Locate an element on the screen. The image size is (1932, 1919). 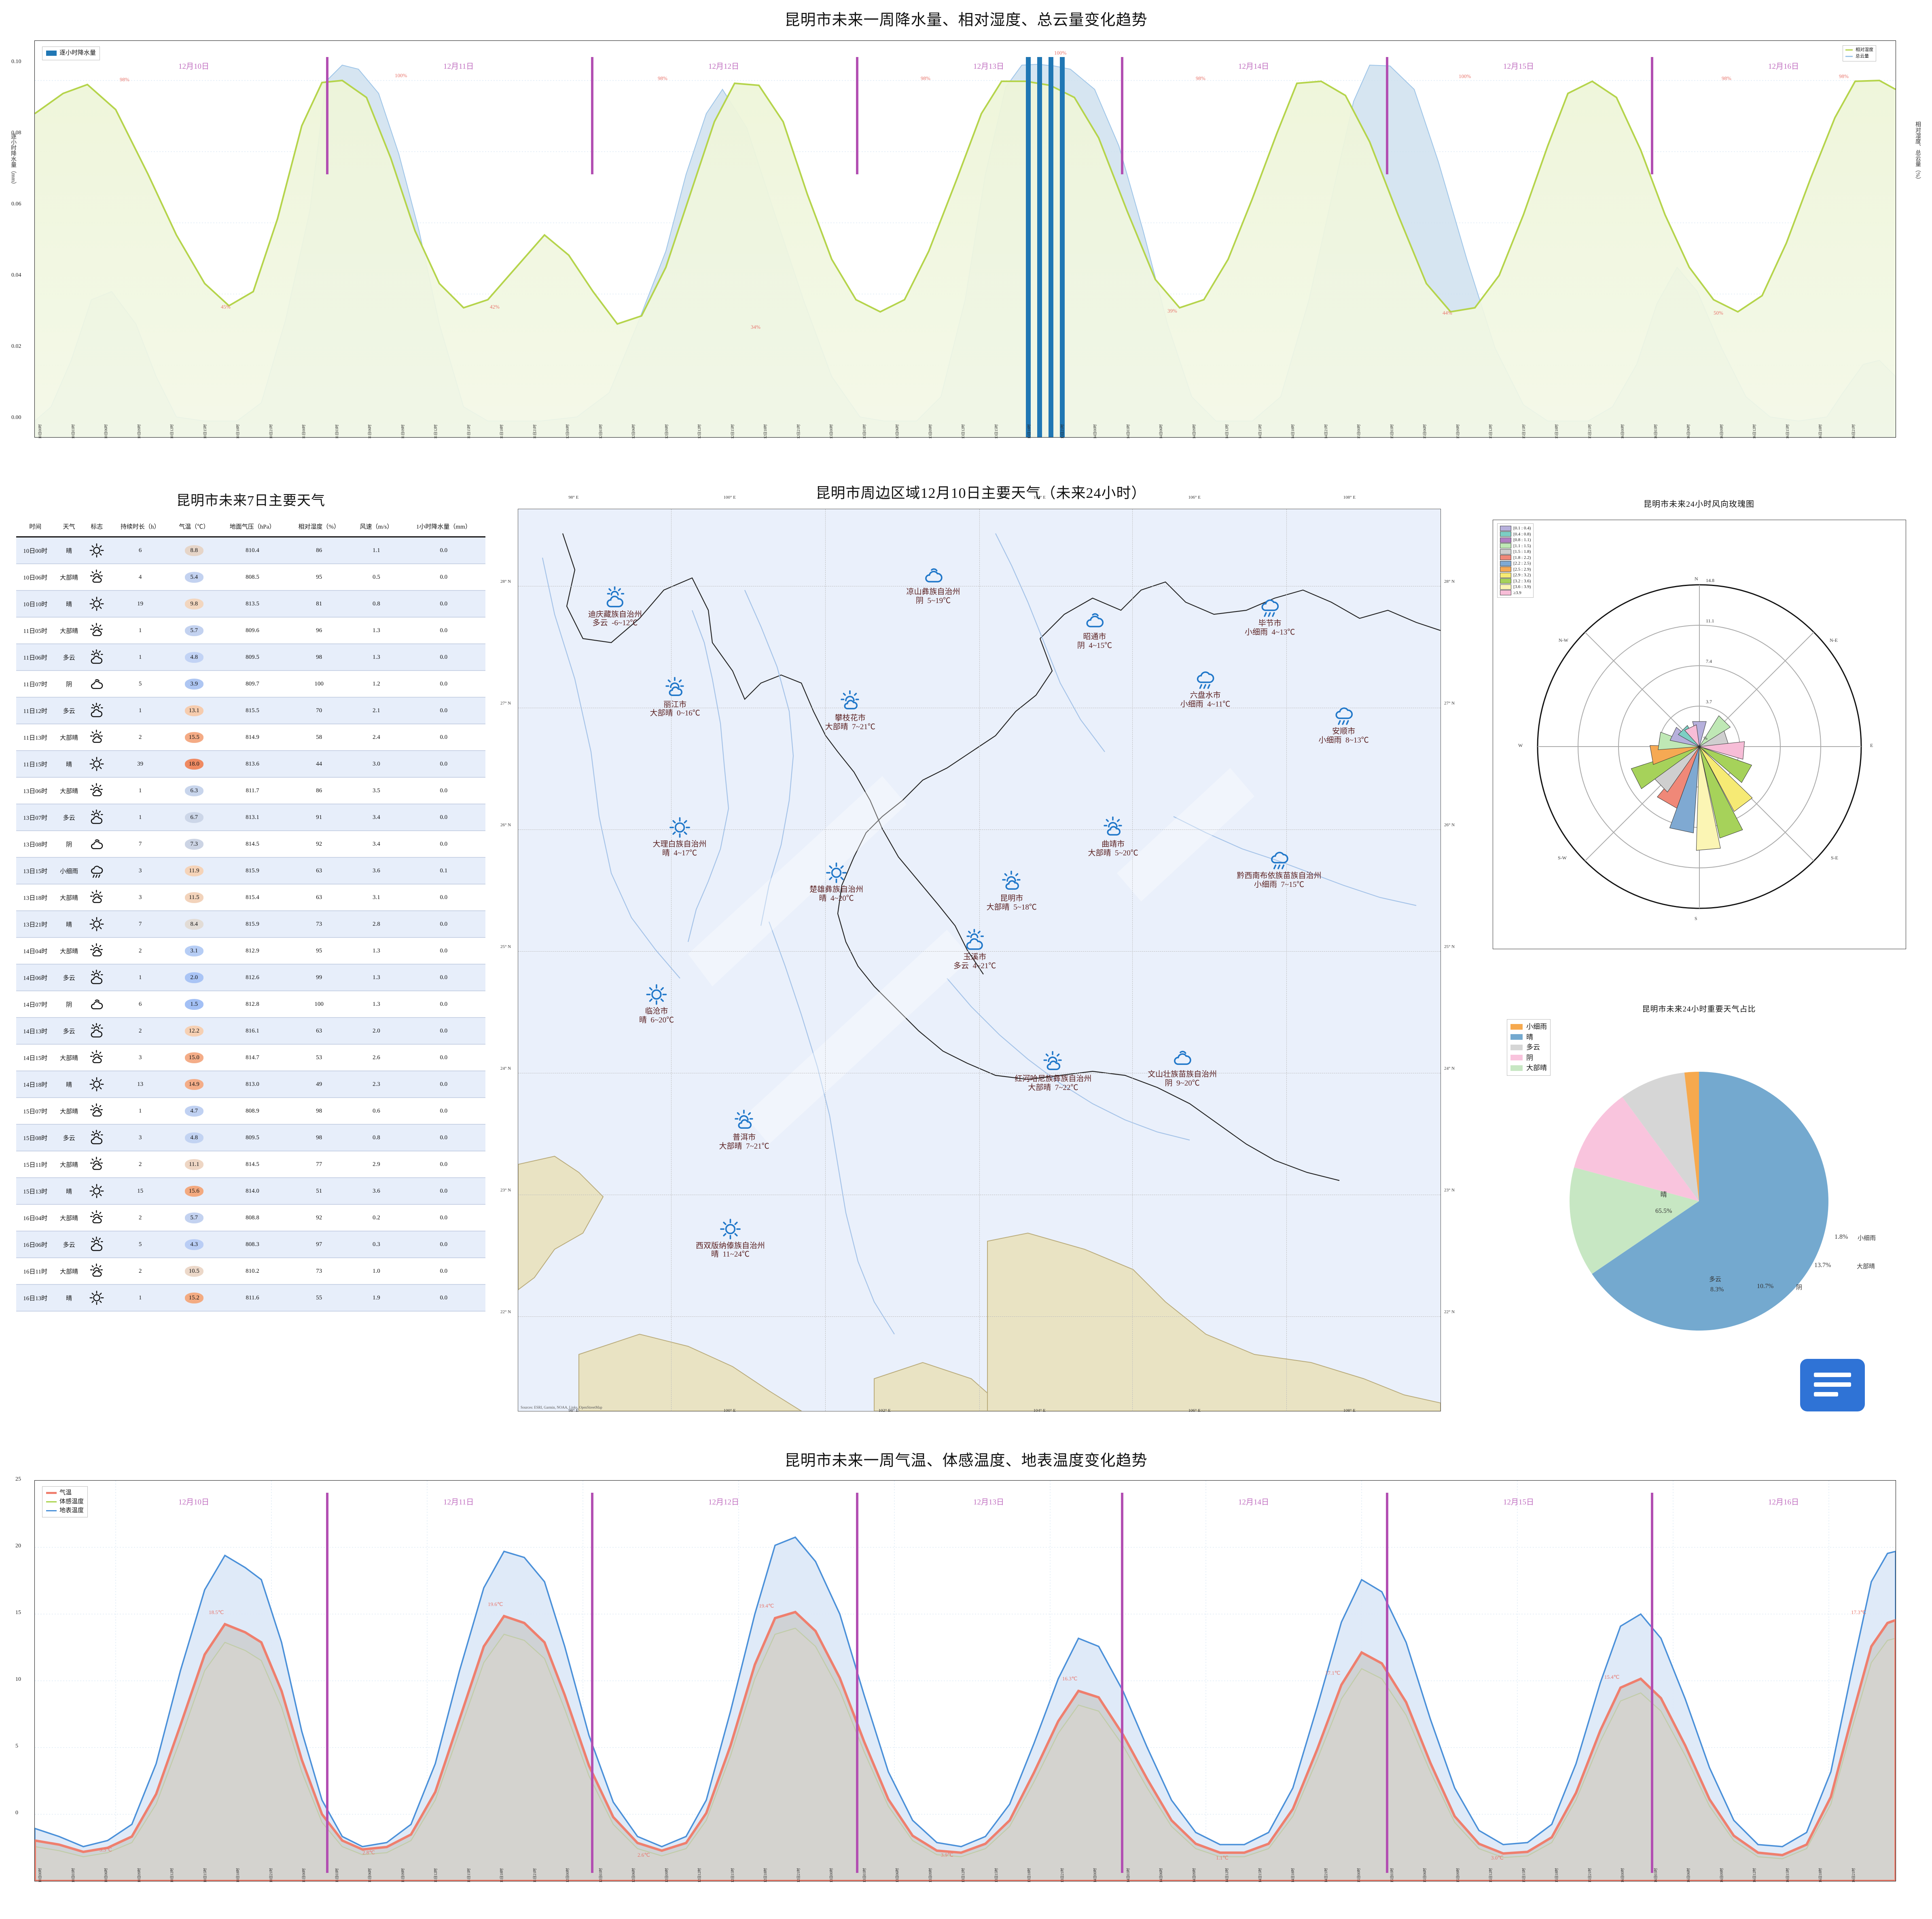
table-row: 13日18时 大部晴 3 11.5 815.4 63 3.1 0.0 is located at coordinates (250, 897).